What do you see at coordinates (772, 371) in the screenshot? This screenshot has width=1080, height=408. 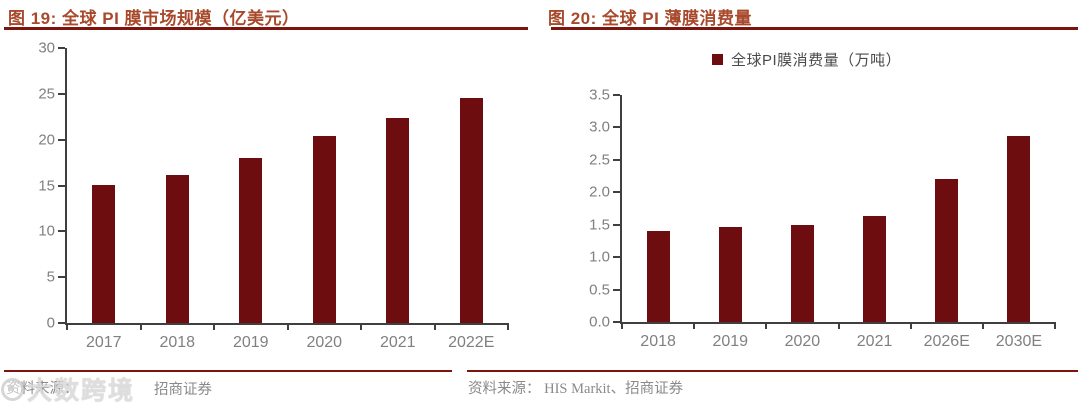 I see `footer-rule-right` at bounding box center [772, 371].